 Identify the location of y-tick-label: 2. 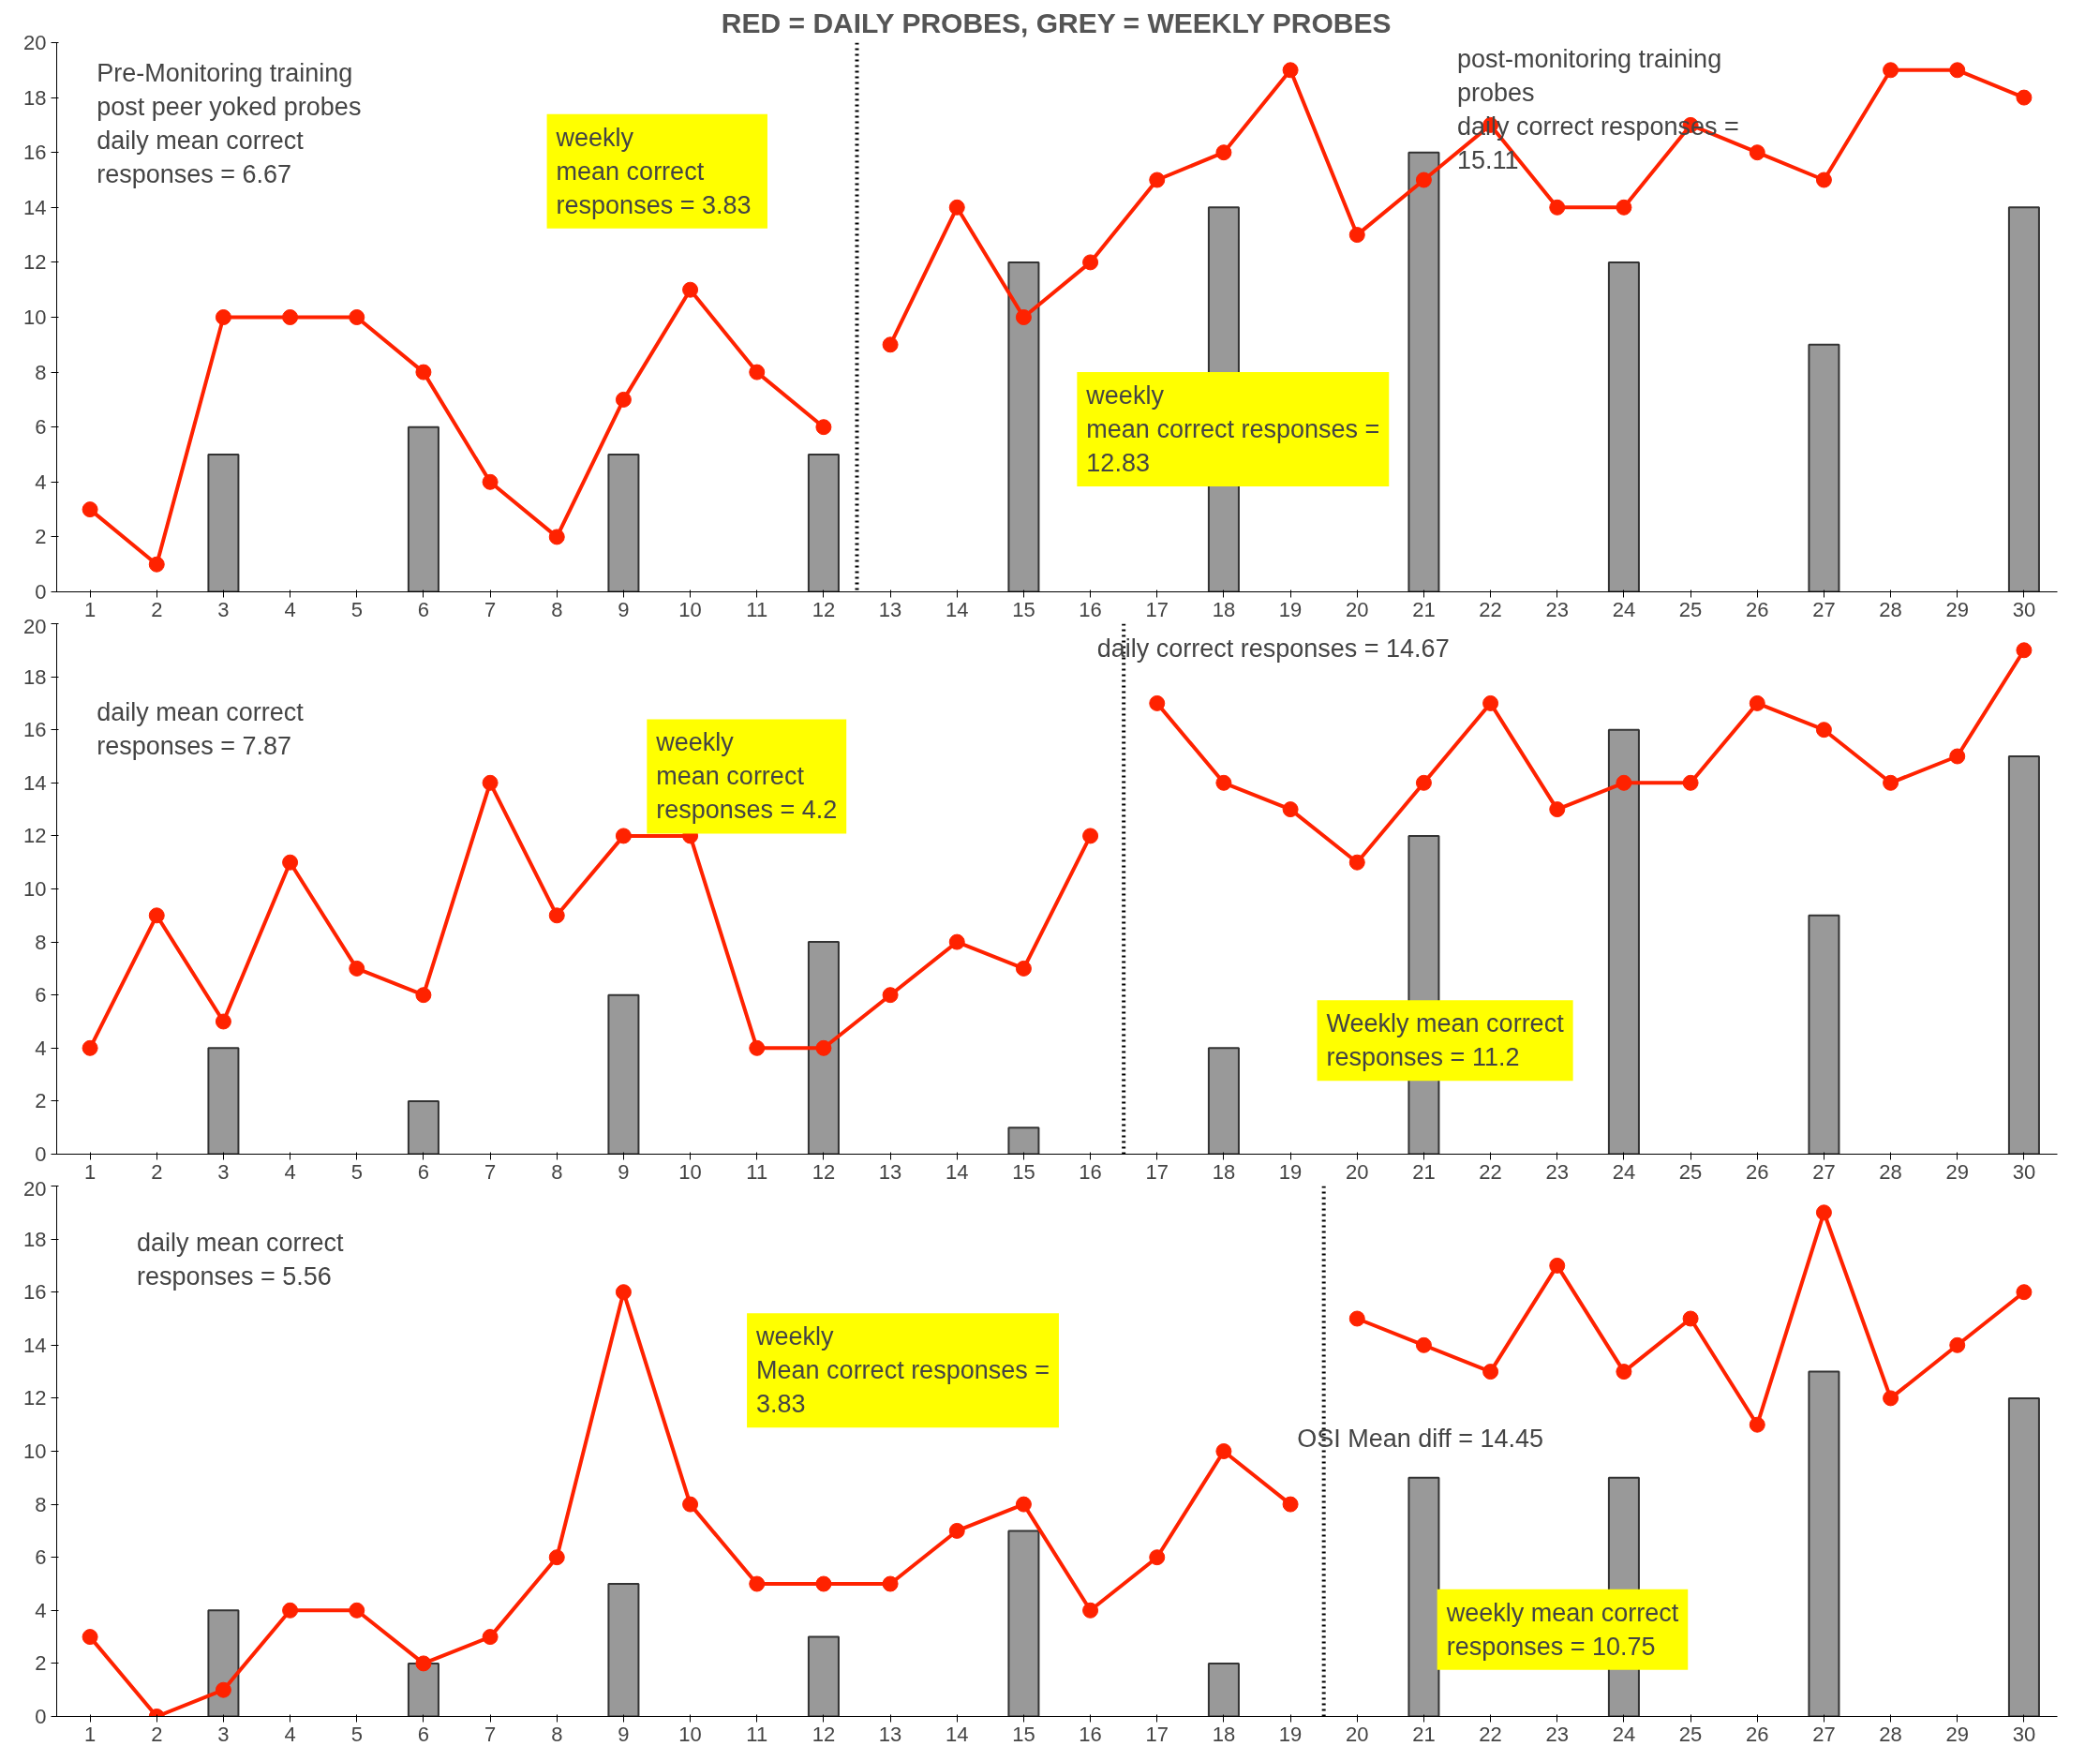
(41, 1101).